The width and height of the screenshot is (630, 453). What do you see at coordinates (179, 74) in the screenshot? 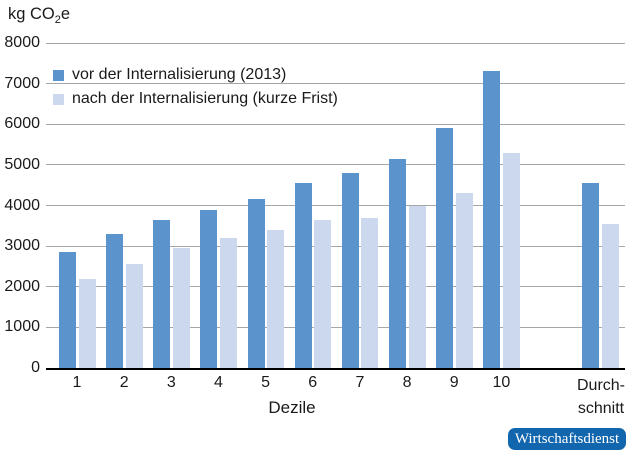
I see `legend-label-vor: vor der Internalisierung (2013)` at bounding box center [179, 74].